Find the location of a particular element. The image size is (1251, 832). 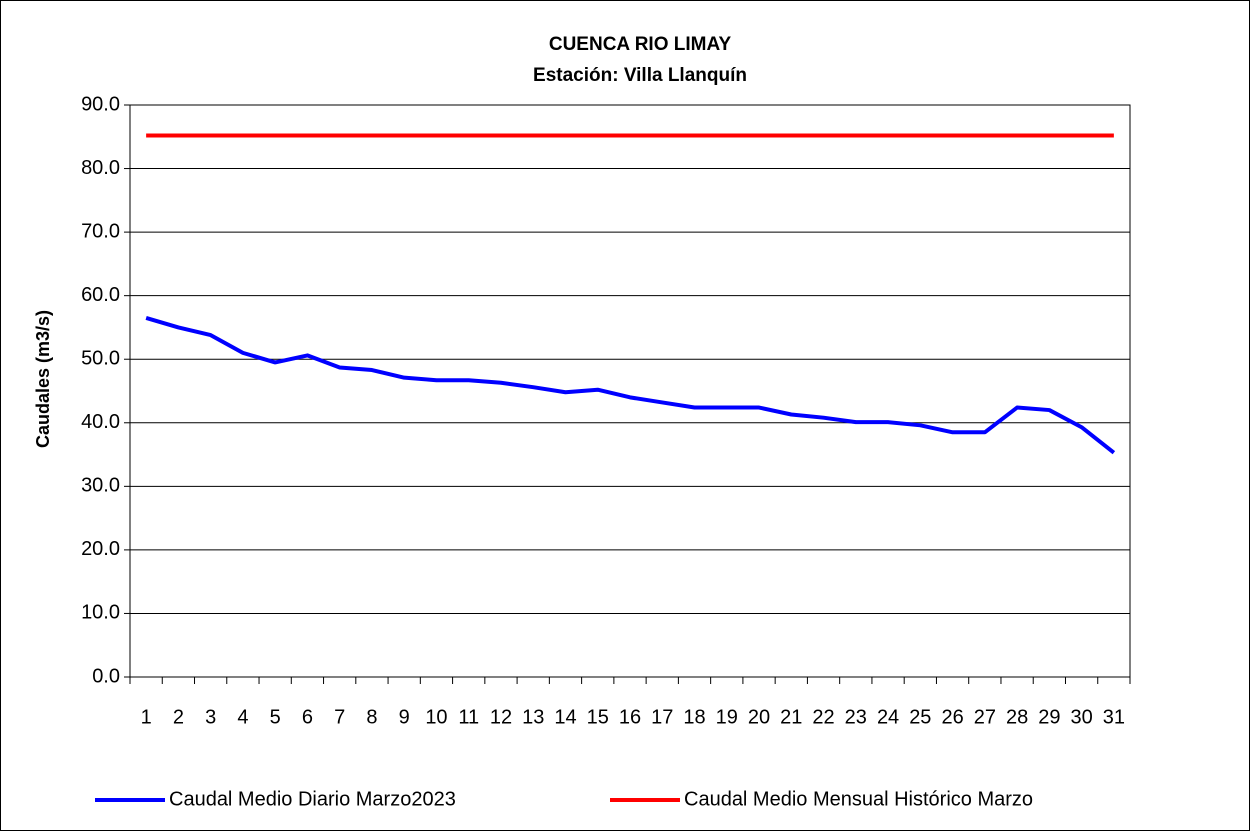

y-tick-label: 40.0 is located at coordinates (100, 422).